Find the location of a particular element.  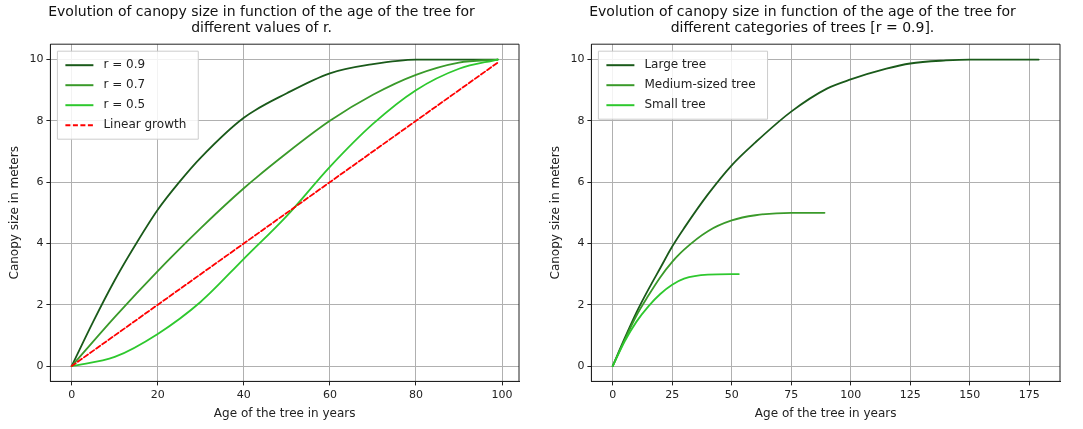

x-tick-label: 20 is located at coordinates (157, 394).